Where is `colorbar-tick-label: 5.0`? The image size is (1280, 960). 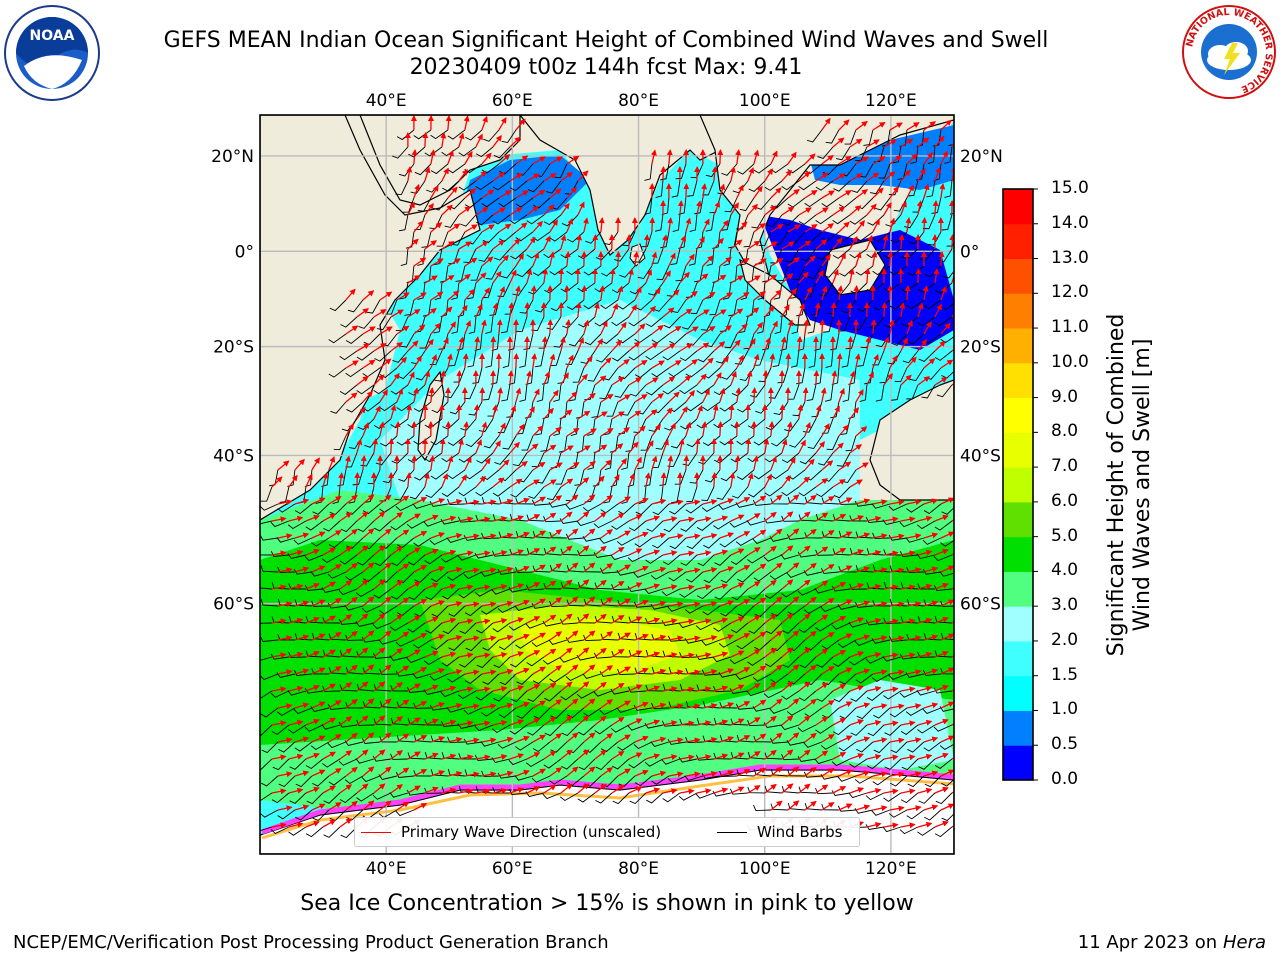 colorbar-tick-label: 5.0 is located at coordinates (1065, 535).